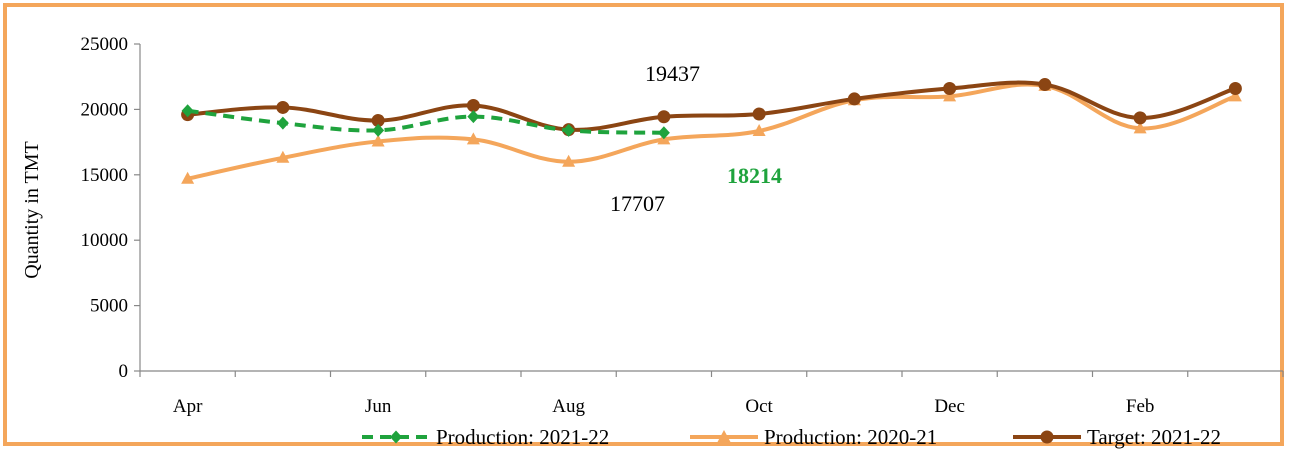  I want to click on legend-label: Production: 2021-22, so click(522, 437).